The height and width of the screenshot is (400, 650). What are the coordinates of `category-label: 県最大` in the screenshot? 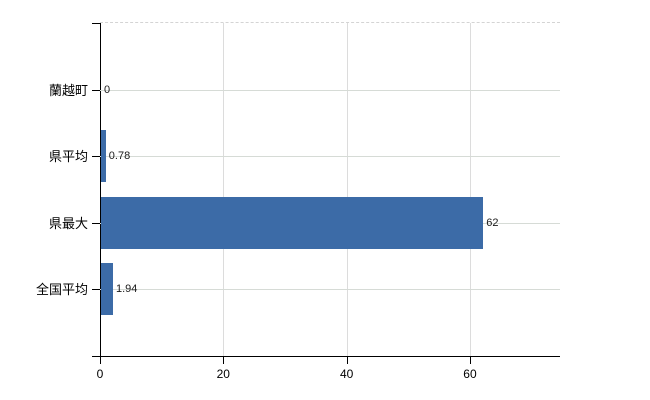 It's located at (68, 223).